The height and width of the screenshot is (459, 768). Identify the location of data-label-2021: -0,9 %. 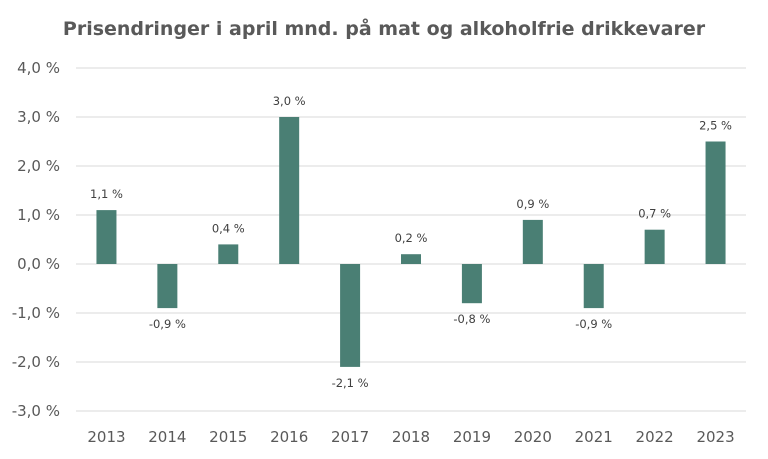
(593, 324).